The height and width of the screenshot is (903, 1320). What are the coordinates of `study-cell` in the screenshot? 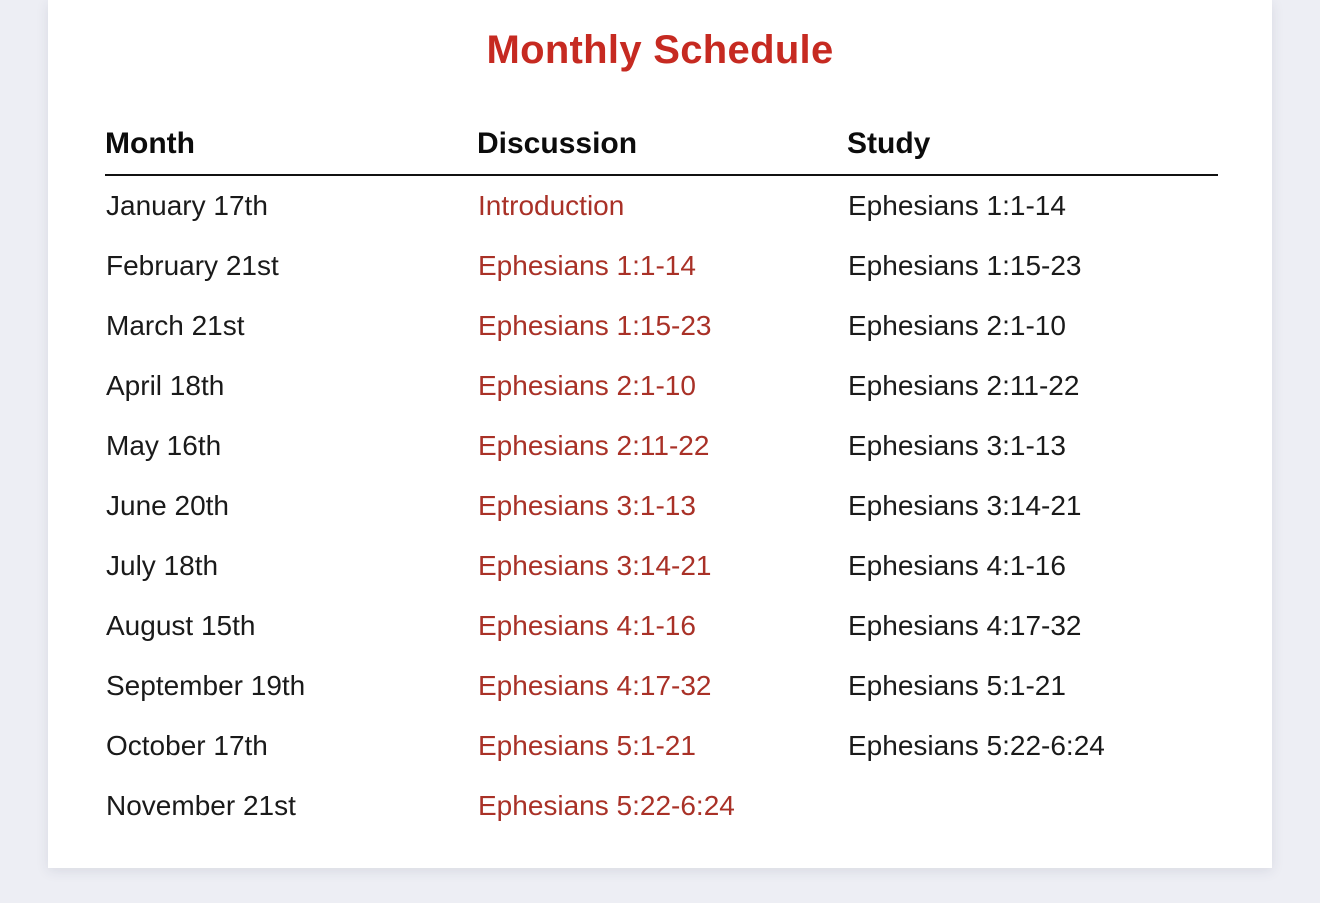 It's located at (1032, 806).